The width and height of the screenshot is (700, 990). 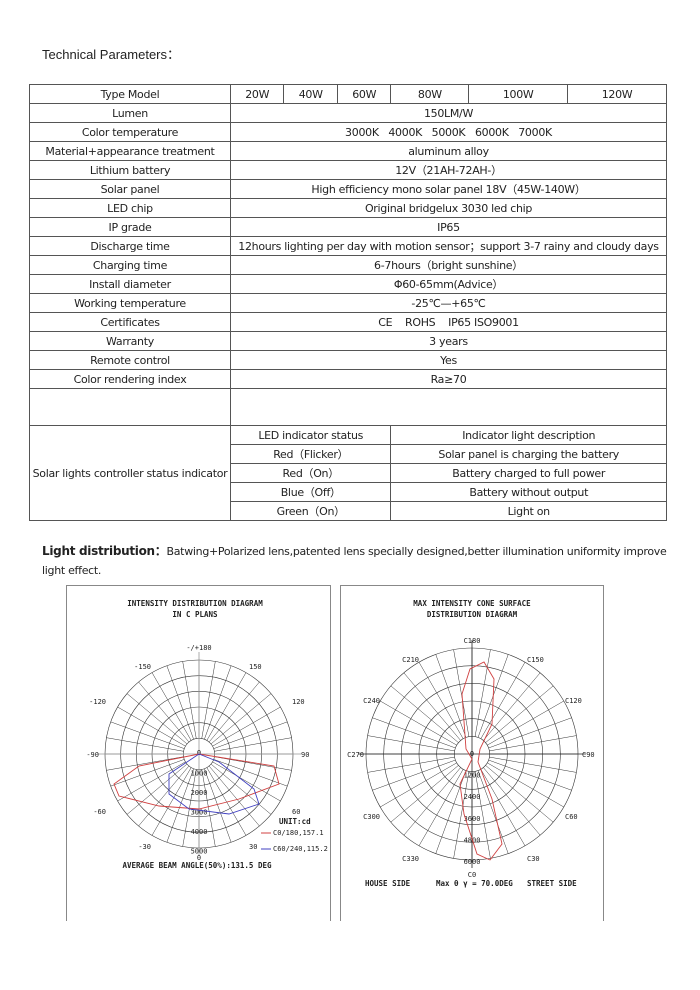 I want to click on controller-row: Blue（Off） Battery without output, so click(x=348, y=492).